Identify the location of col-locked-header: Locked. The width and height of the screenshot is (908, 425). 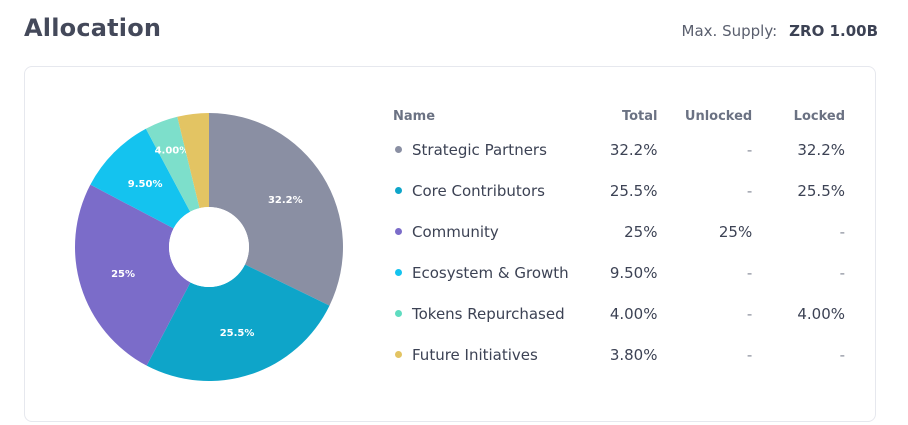
(819, 116).